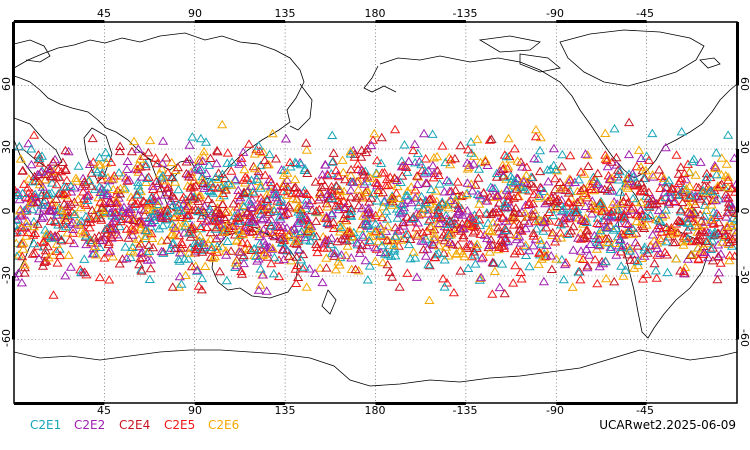  Describe the element at coordinates (104, 13) in the screenshot. I see `top-lon-label: 45` at that location.